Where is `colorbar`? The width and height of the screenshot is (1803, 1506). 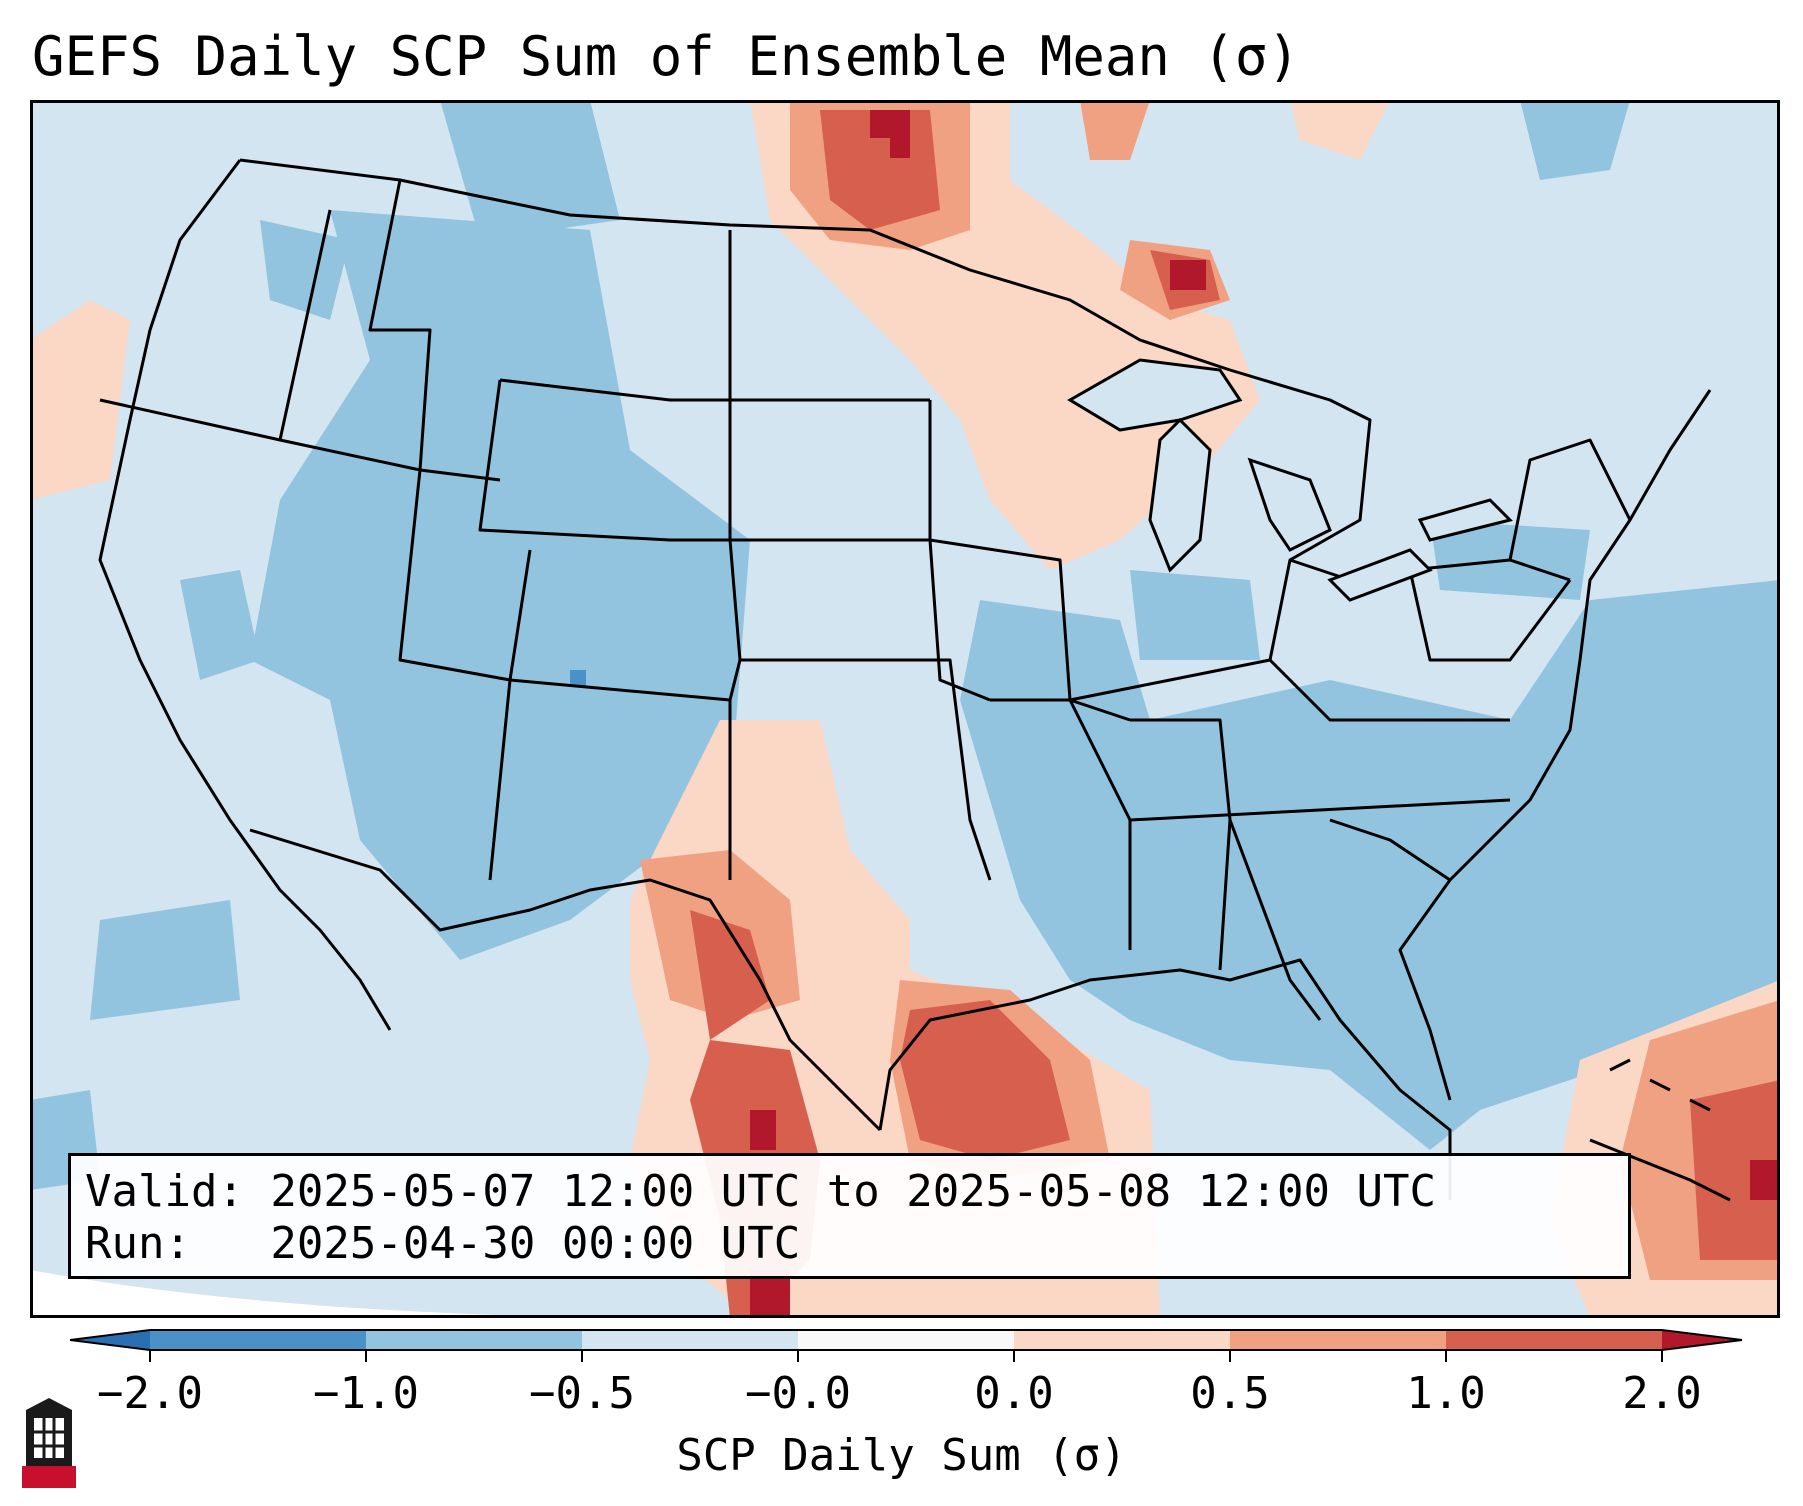
colorbar is located at coordinates (906, 1345).